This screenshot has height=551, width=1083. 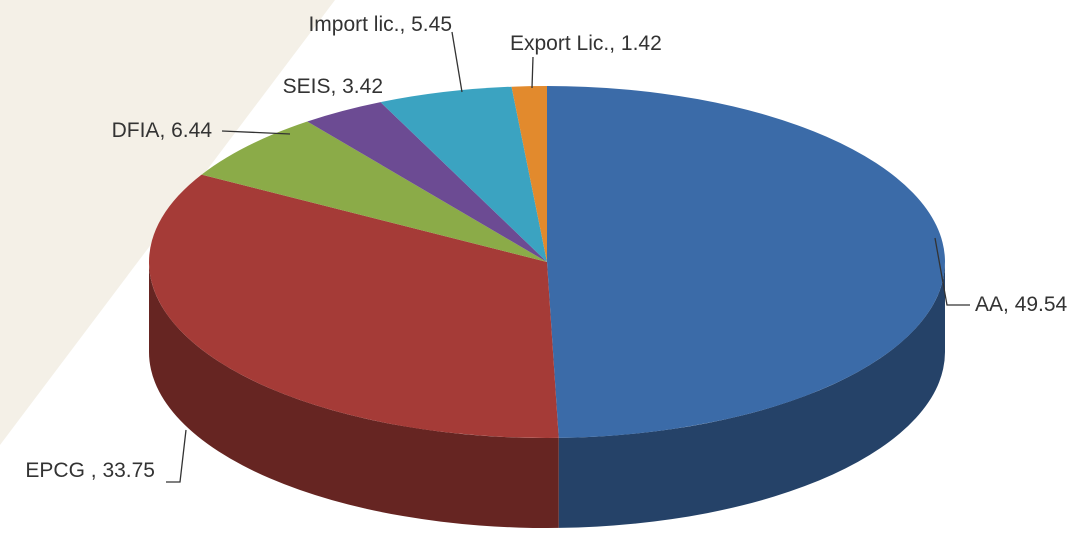 I want to click on data-label-value: 3.42, so click(x=362, y=86).